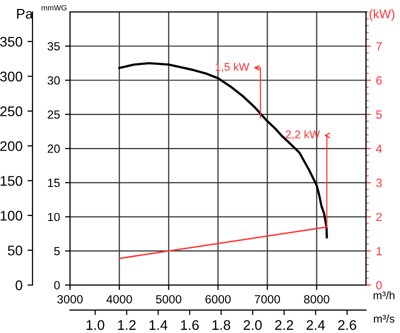  What do you see at coordinates (379, 285) in the screenshot?
I see `y3-tick-label: 0` at bounding box center [379, 285].